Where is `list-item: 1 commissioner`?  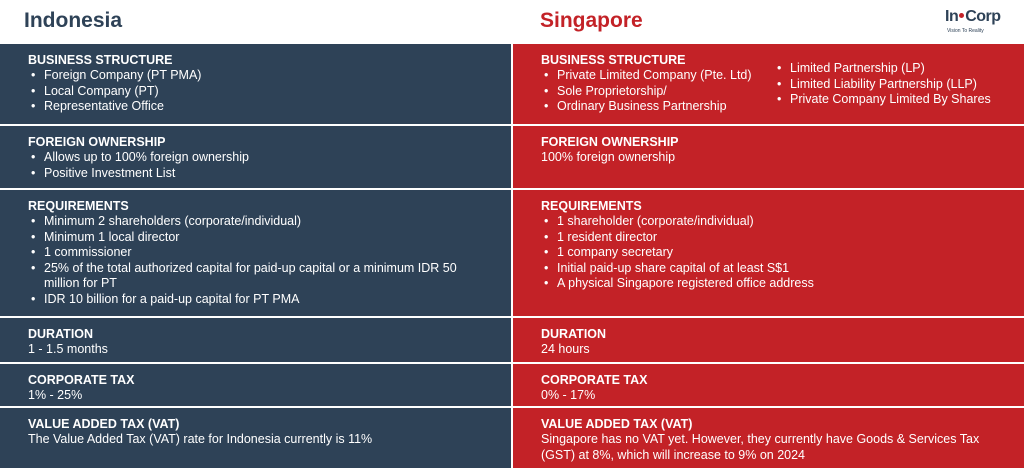
list-item: 1 commissioner is located at coordinates (255, 253).